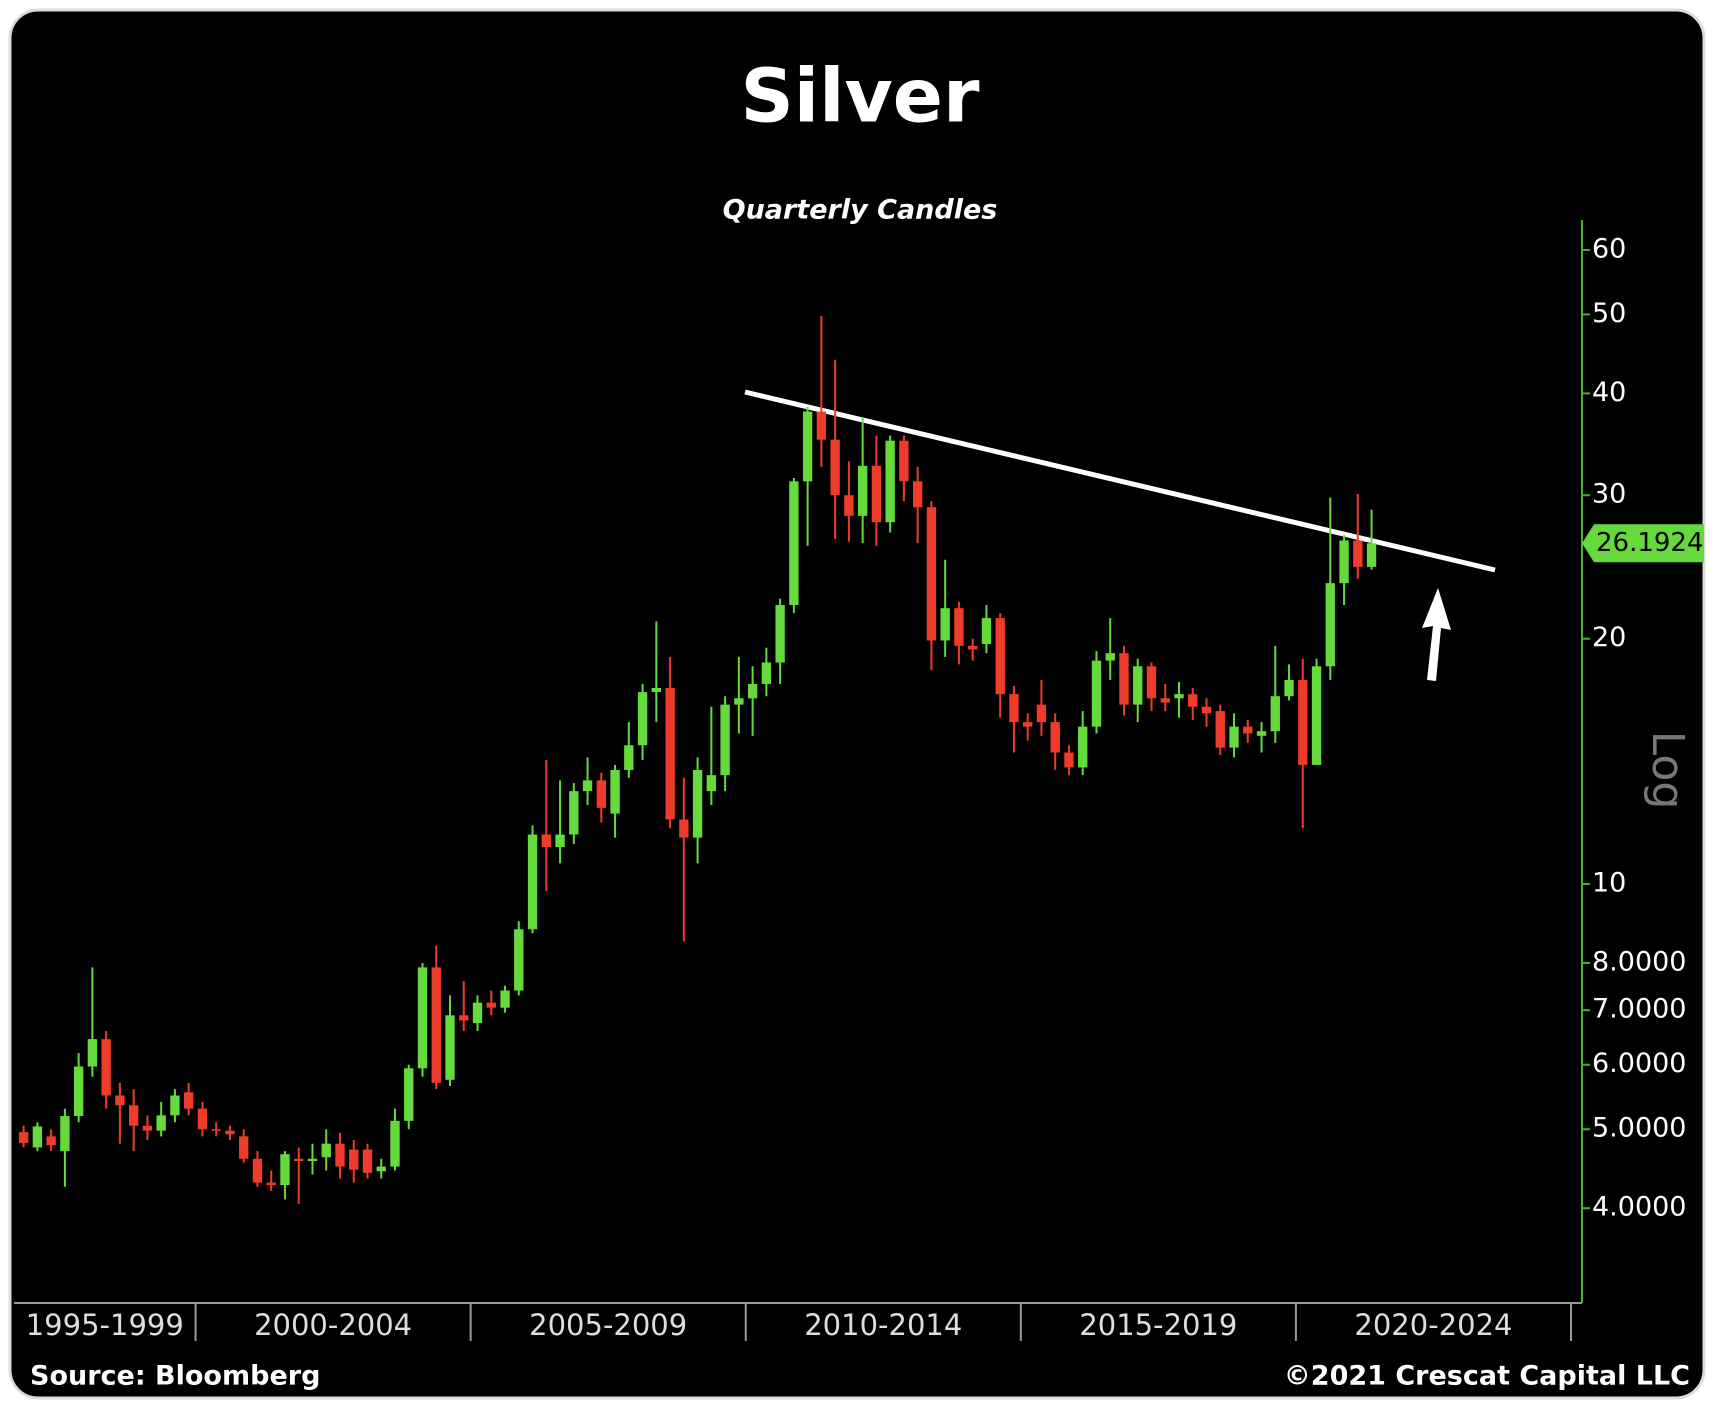 This screenshot has height=1408, width=1714. Describe the element at coordinates (1650, 543) in the screenshot. I see `last-price-label: 26.1924` at that location.